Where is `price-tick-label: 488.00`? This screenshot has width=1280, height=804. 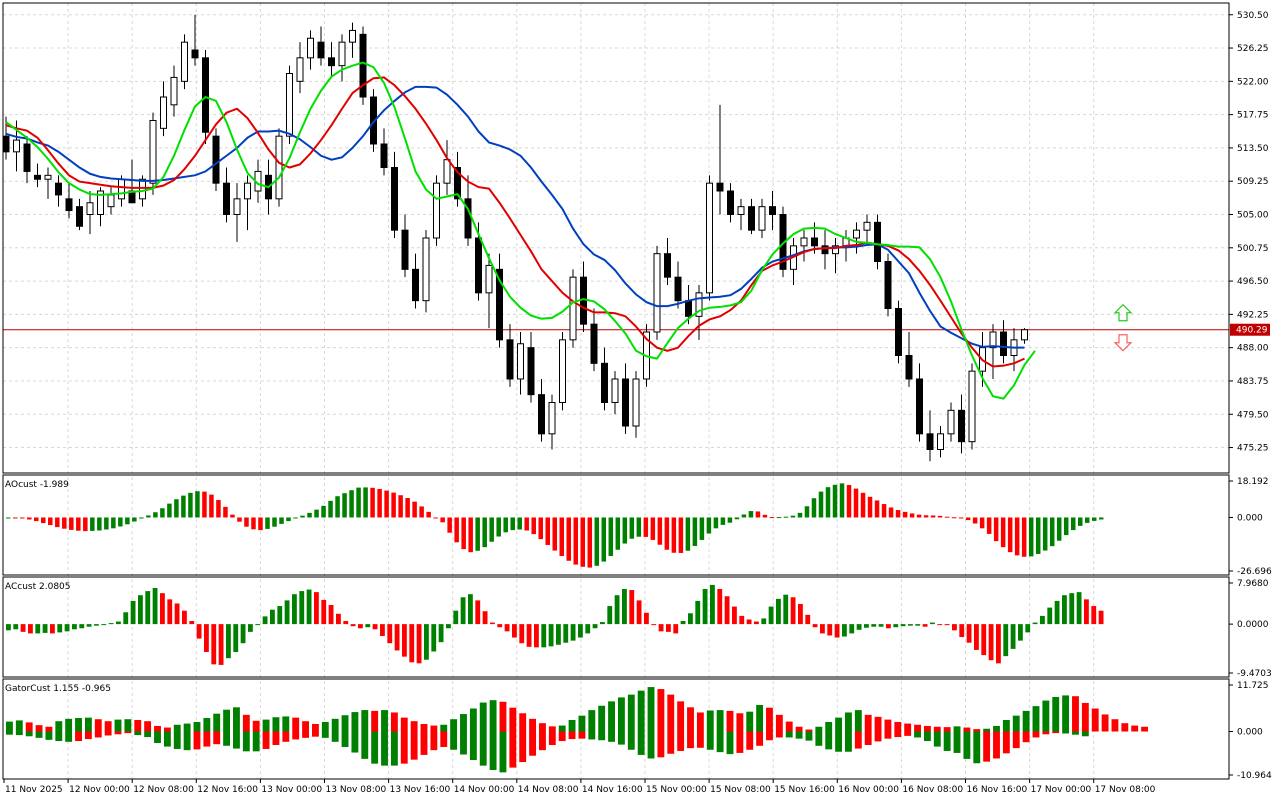
price-tick-label: 488.00 is located at coordinates (1253, 349).